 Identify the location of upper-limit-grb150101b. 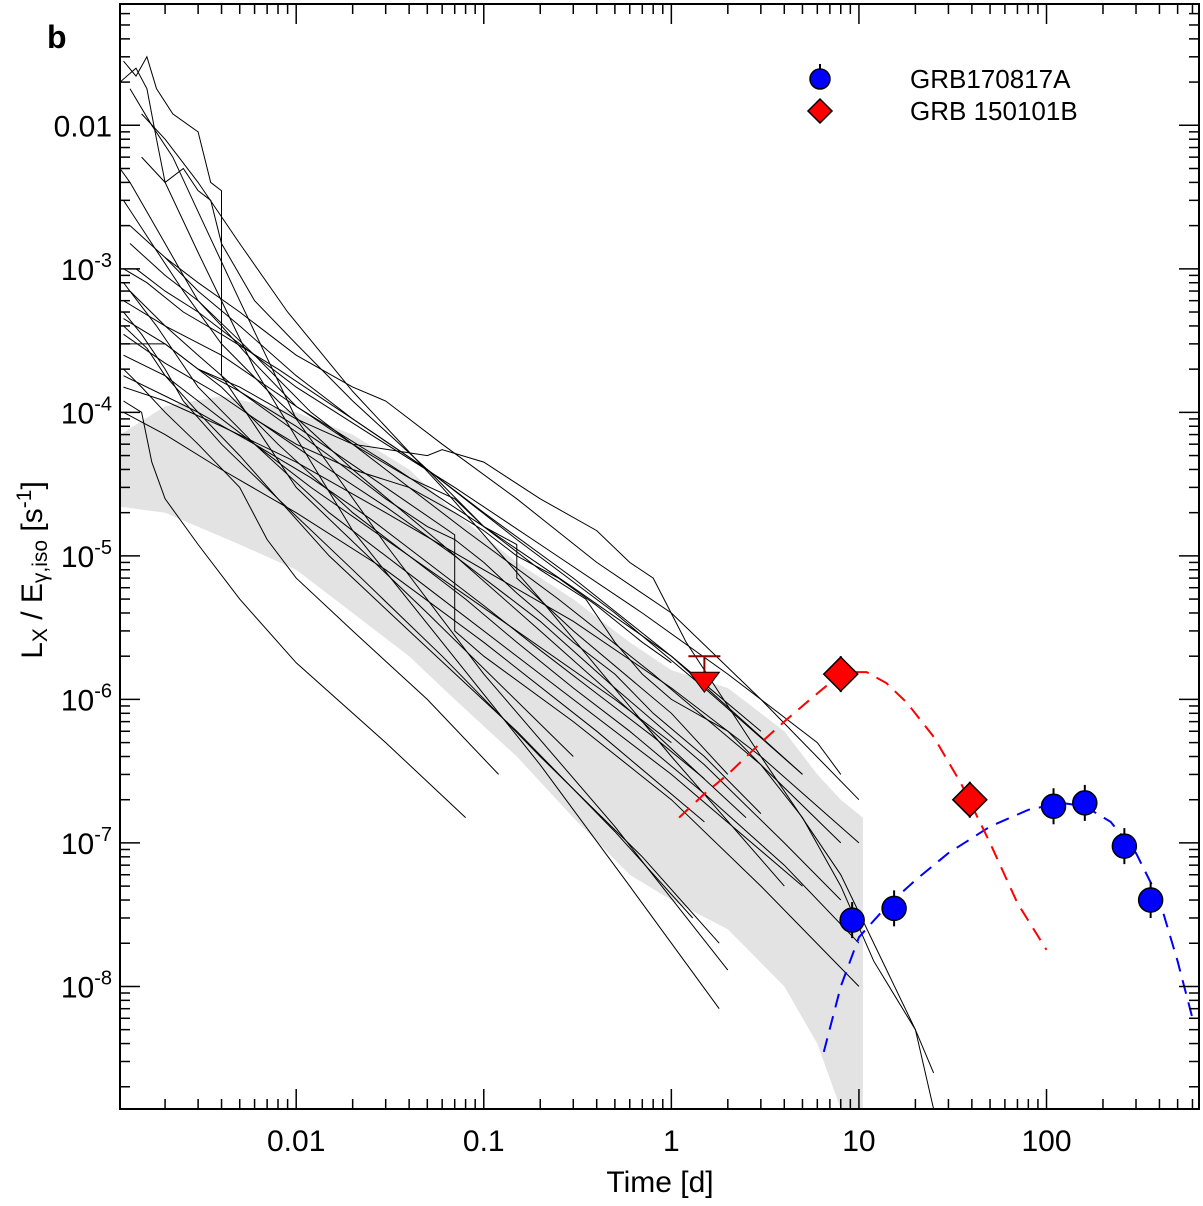
(704, 674).